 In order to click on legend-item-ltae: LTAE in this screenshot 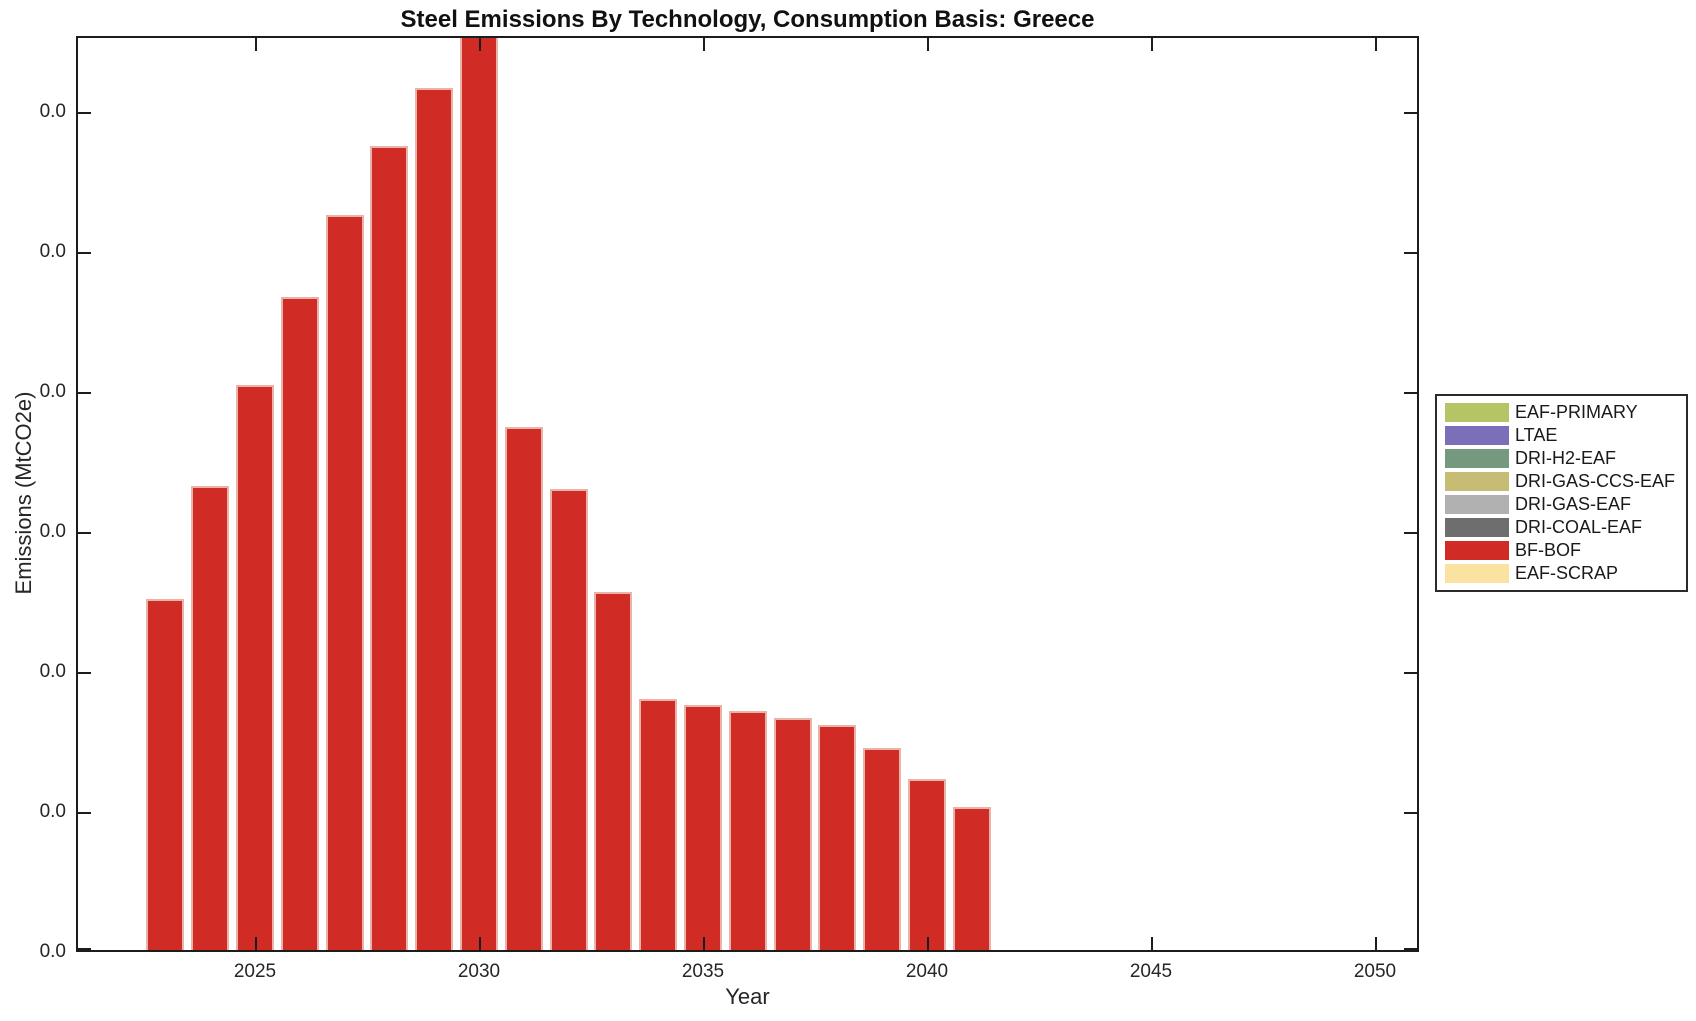, I will do `click(1561, 435)`.